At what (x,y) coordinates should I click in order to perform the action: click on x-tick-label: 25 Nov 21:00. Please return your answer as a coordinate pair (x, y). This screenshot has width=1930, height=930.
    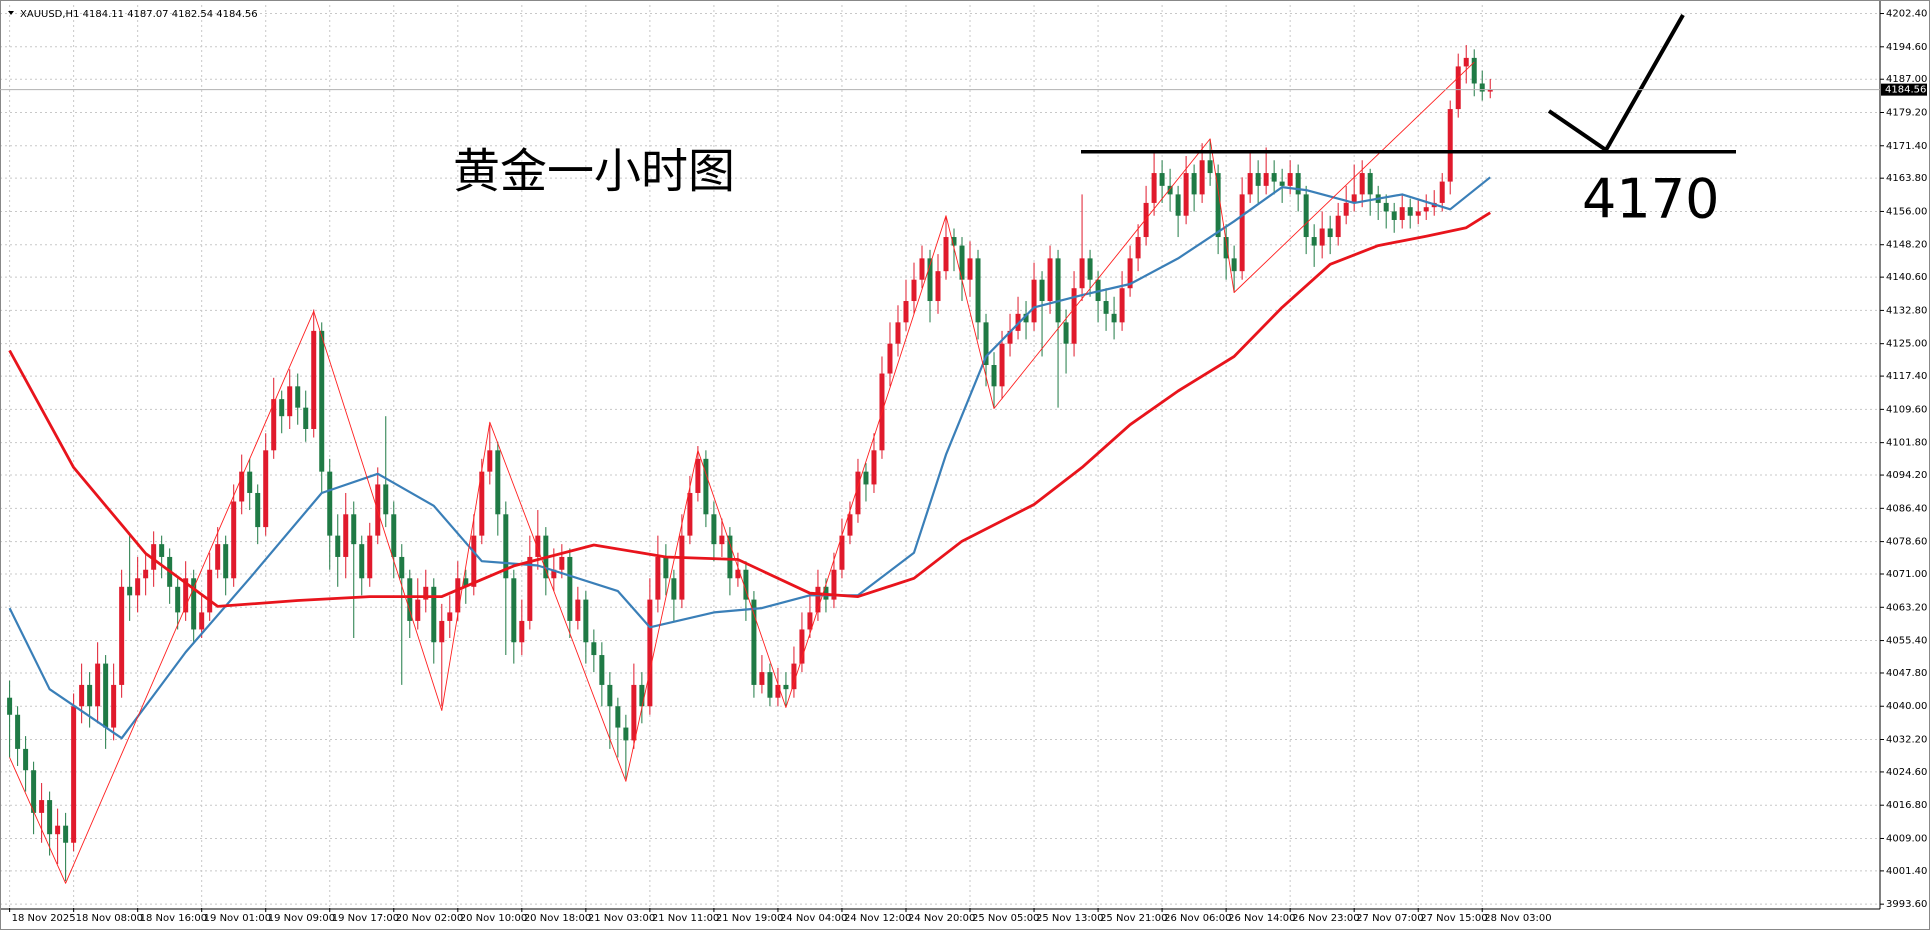
    Looking at the image, I should click on (1133, 918).